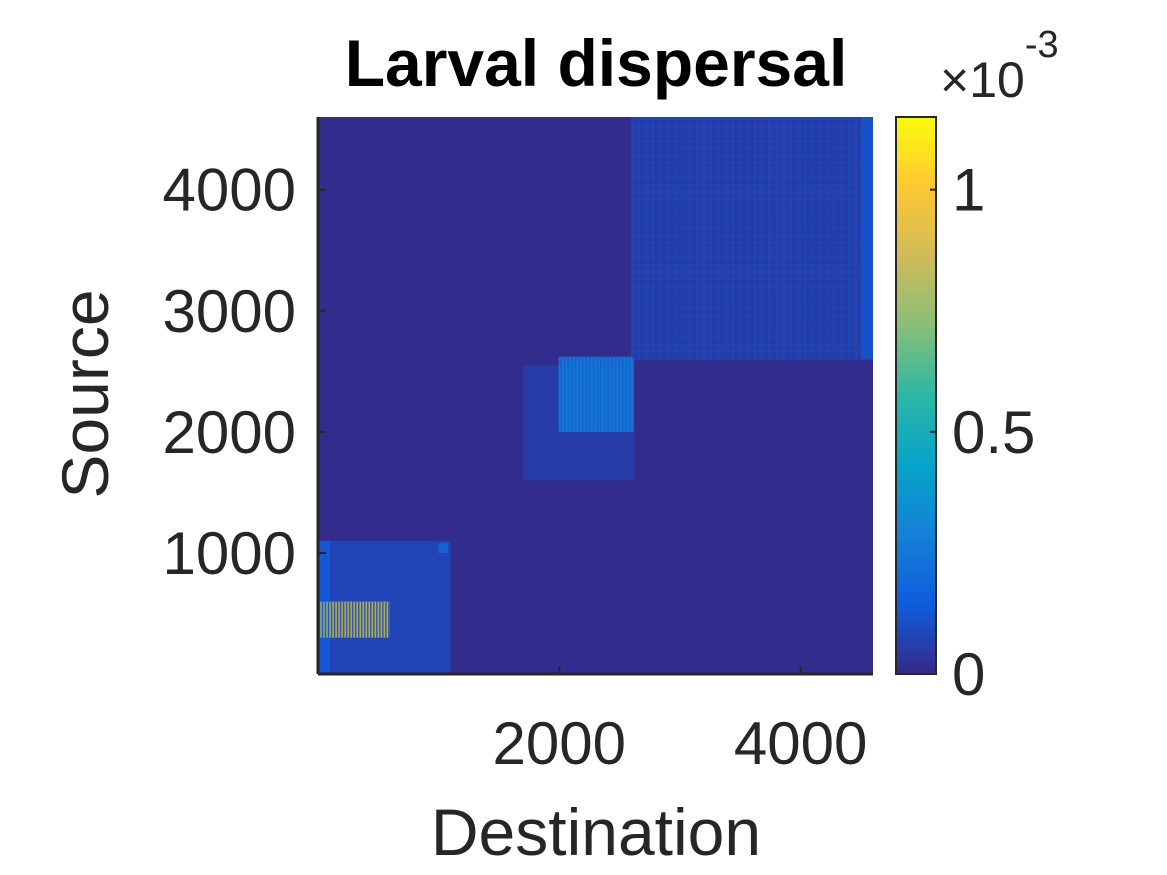 This screenshot has height=875, width=1167. I want to click on colorbar-tick-label: 0, so click(968, 674).